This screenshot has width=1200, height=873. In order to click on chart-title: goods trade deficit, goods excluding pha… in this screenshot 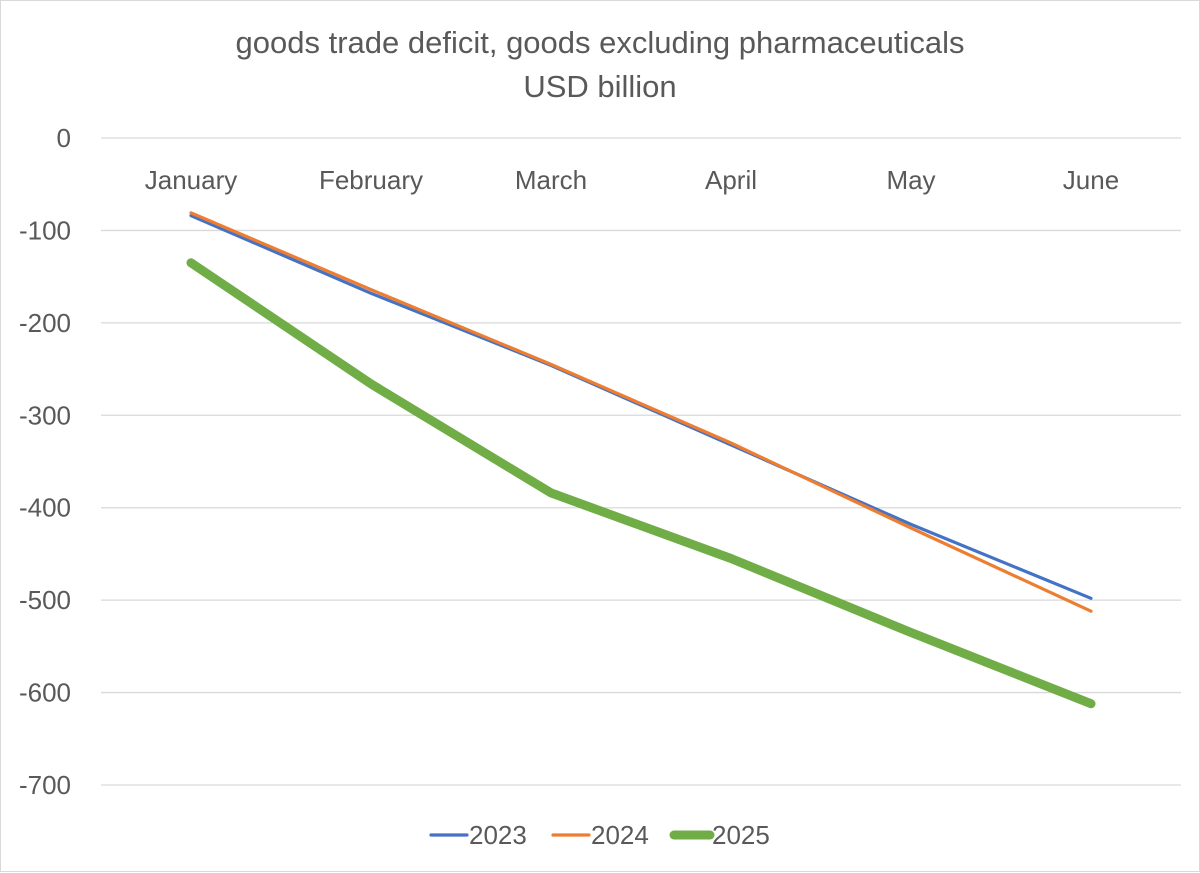, I will do `click(600, 42)`.